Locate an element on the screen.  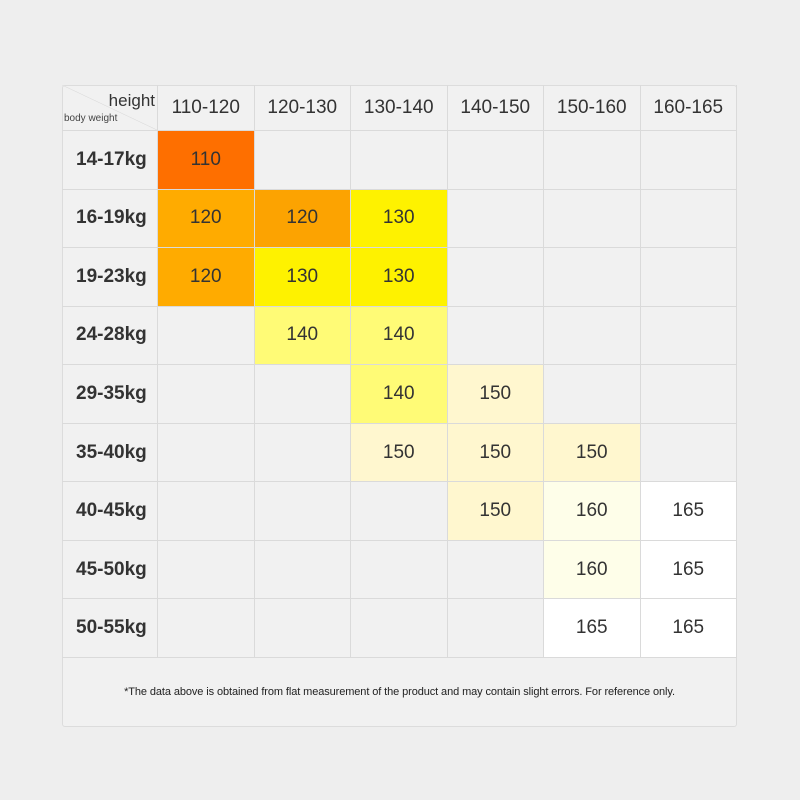
corner-header: height body weight is located at coordinates (110, 108).